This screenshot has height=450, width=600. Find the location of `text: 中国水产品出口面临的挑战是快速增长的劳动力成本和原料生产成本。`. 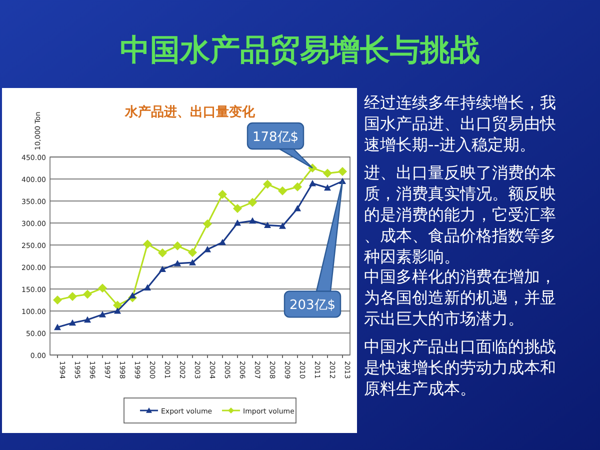

text: 中国水产品出口面临的挑战是快速增长的劳动力成本和原料生产成本。 is located at coordinates (460, 367).